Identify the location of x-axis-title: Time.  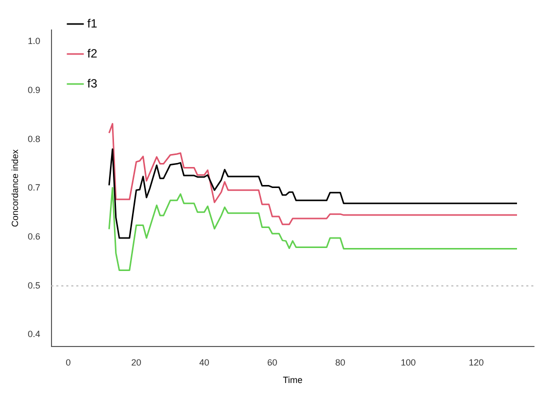
(292, 380).